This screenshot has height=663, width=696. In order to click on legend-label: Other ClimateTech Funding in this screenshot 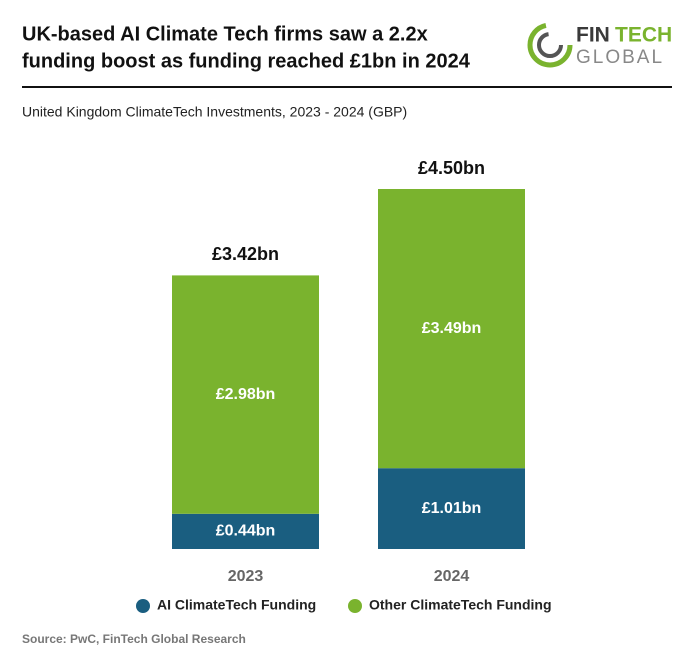, I will do `click(460, 605)`.